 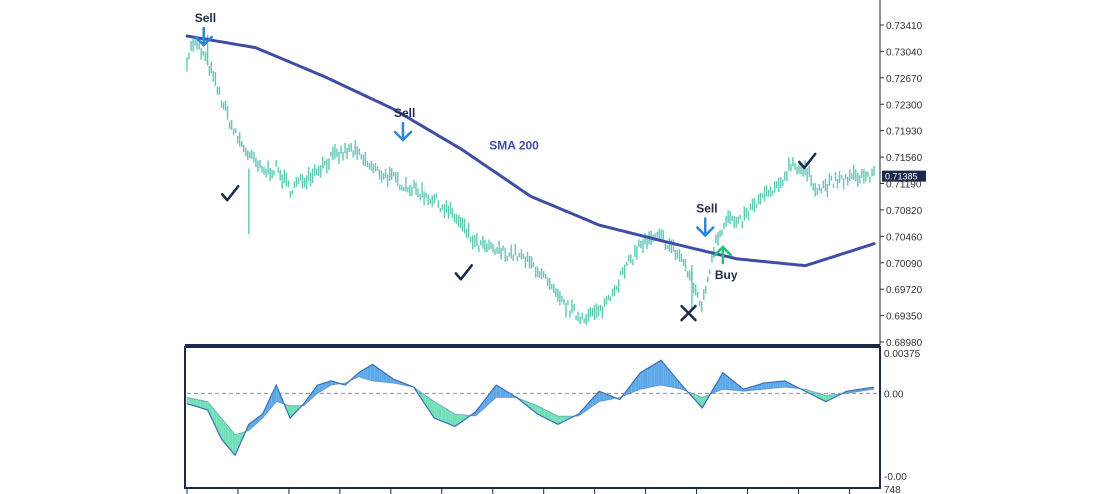 I want to click on check-icon, so click(x=807, y=161).